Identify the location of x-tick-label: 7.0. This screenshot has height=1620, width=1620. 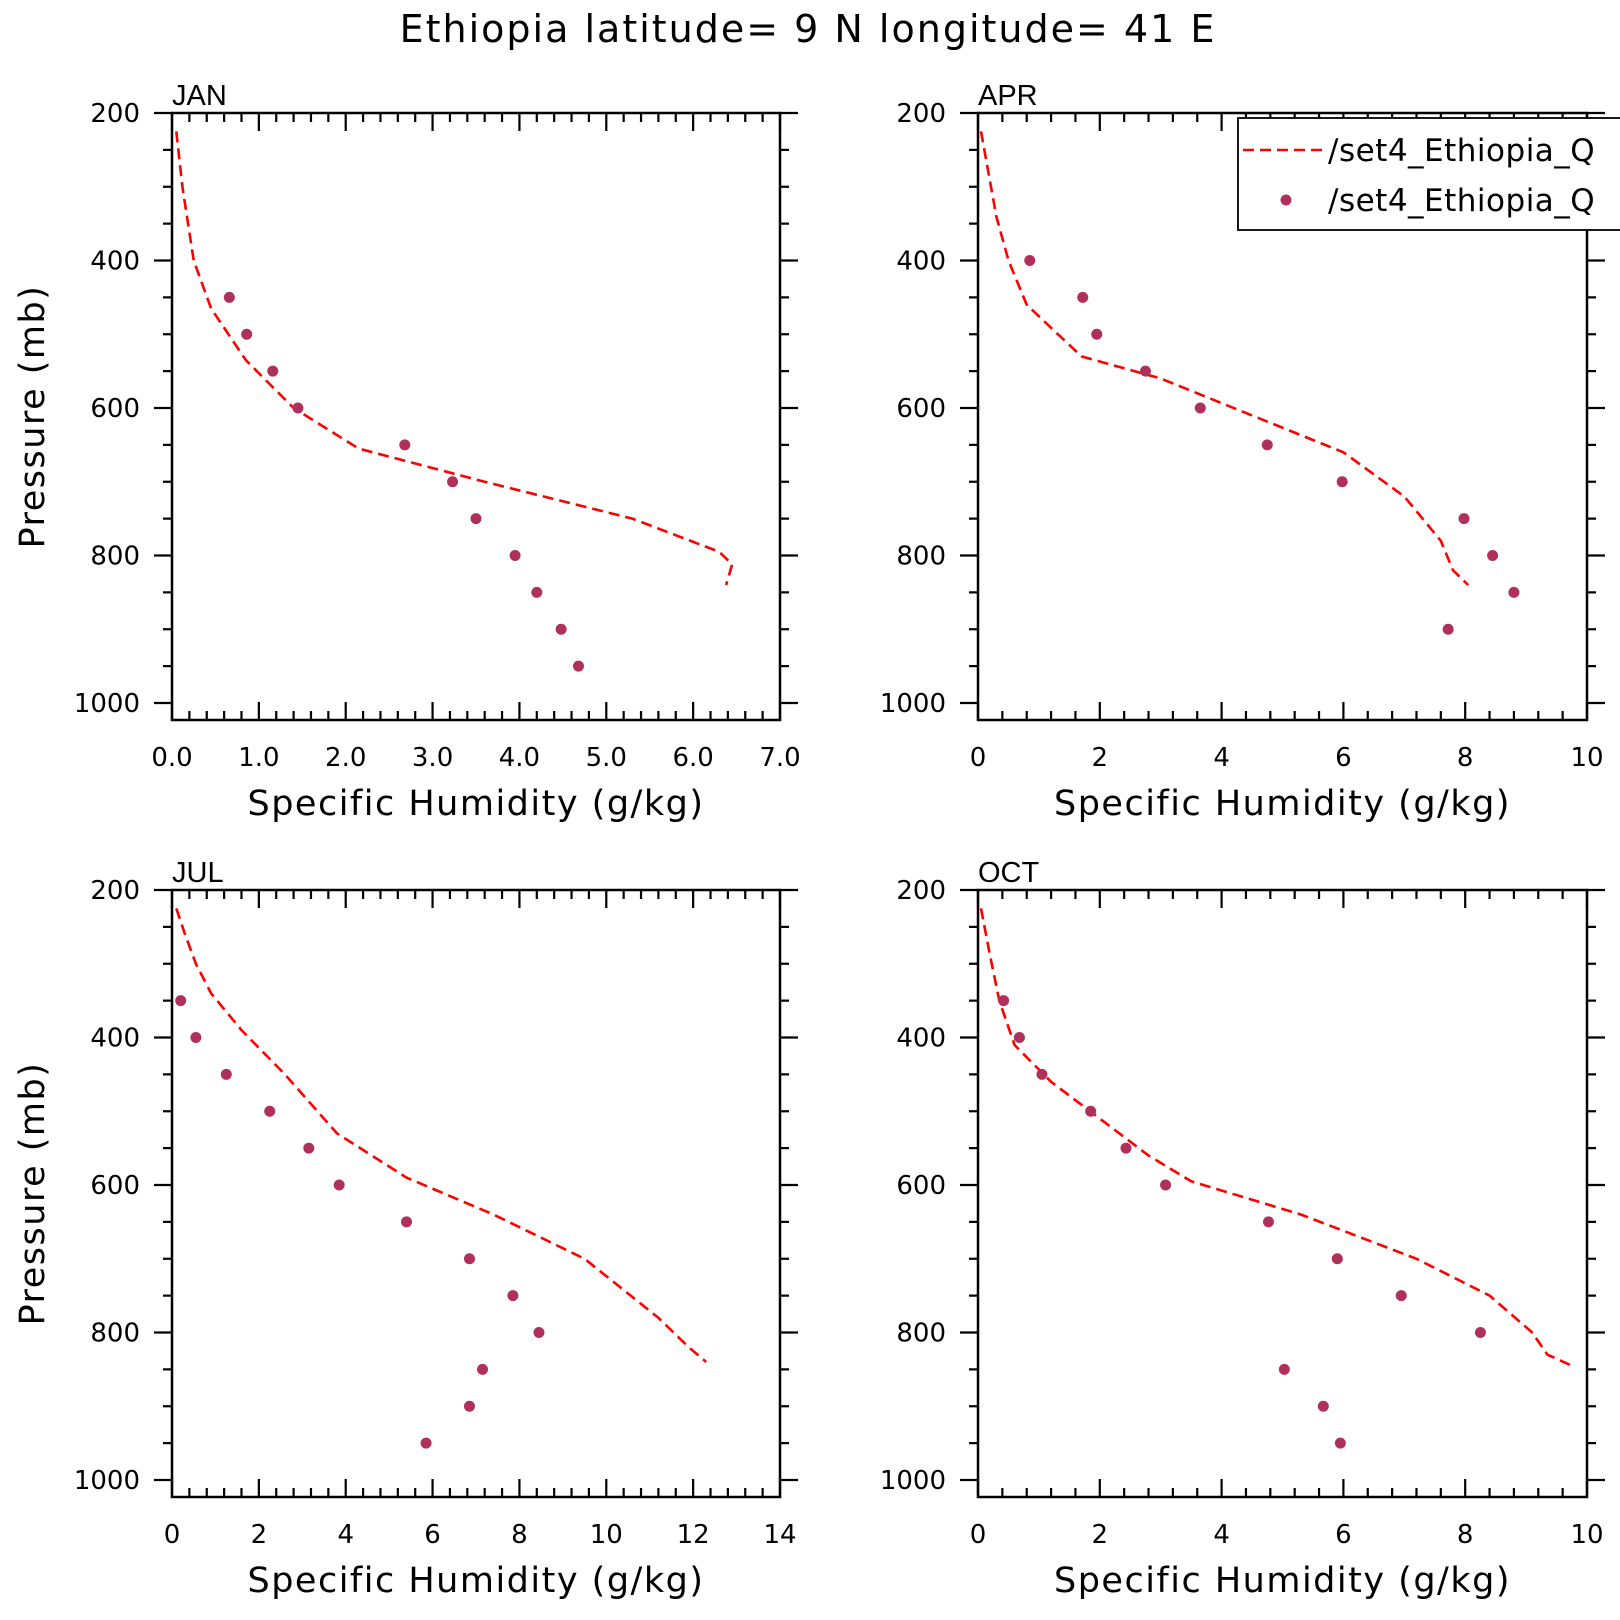
(779, 758).